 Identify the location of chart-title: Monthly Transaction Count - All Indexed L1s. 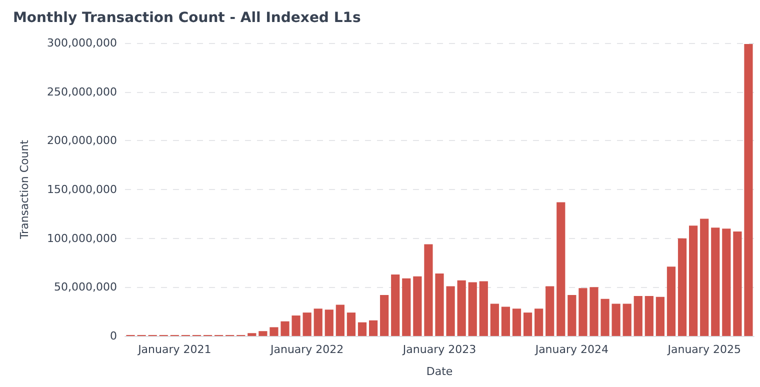
(187, 18).